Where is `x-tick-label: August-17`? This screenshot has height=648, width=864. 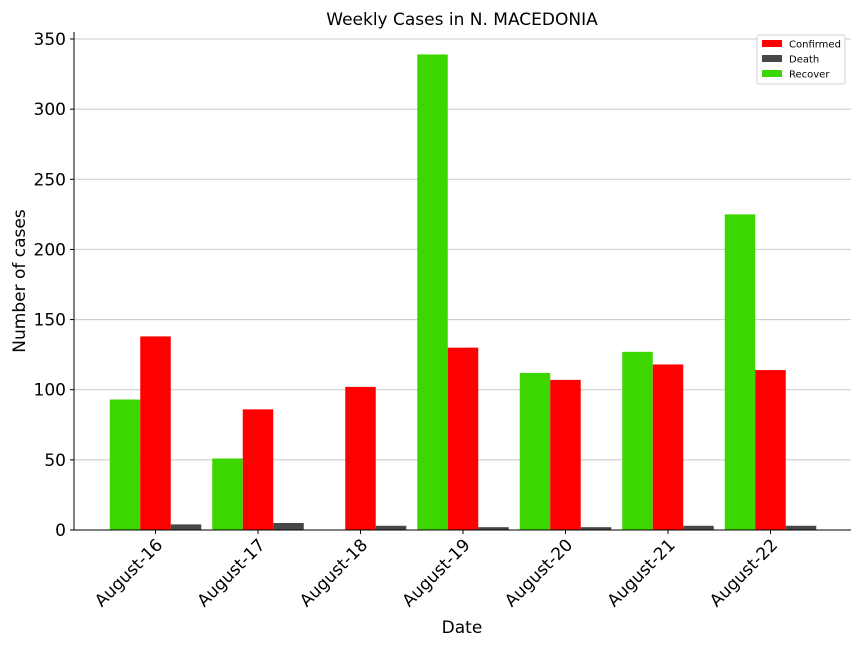
x-tick-label: August-17 is located at coordinates (232, 573).